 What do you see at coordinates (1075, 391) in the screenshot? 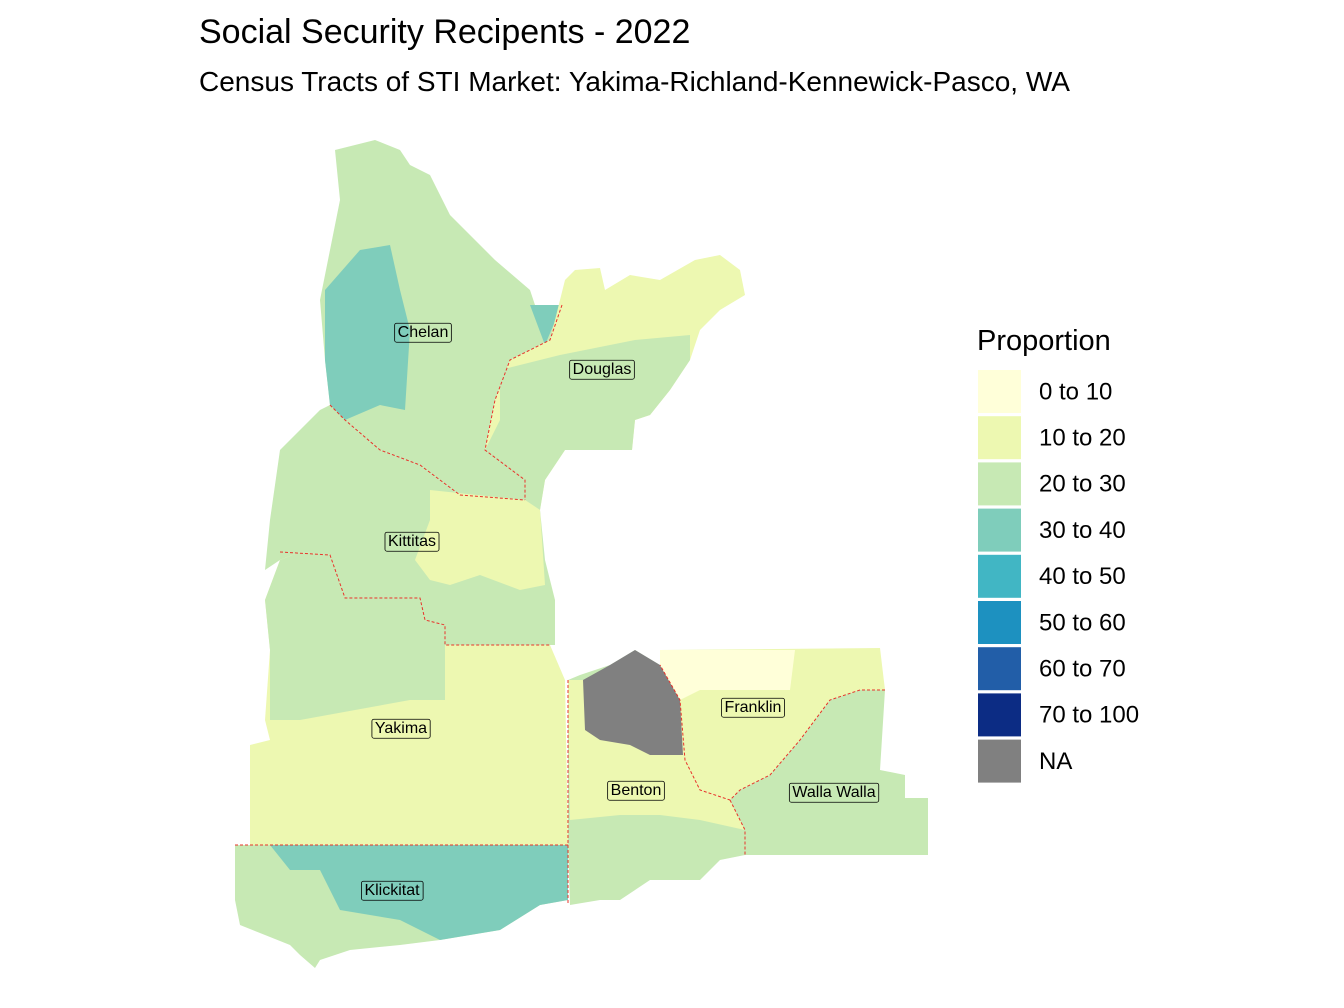
I see `legend-label: 0 to 10` at bounding box center [1075, 391].